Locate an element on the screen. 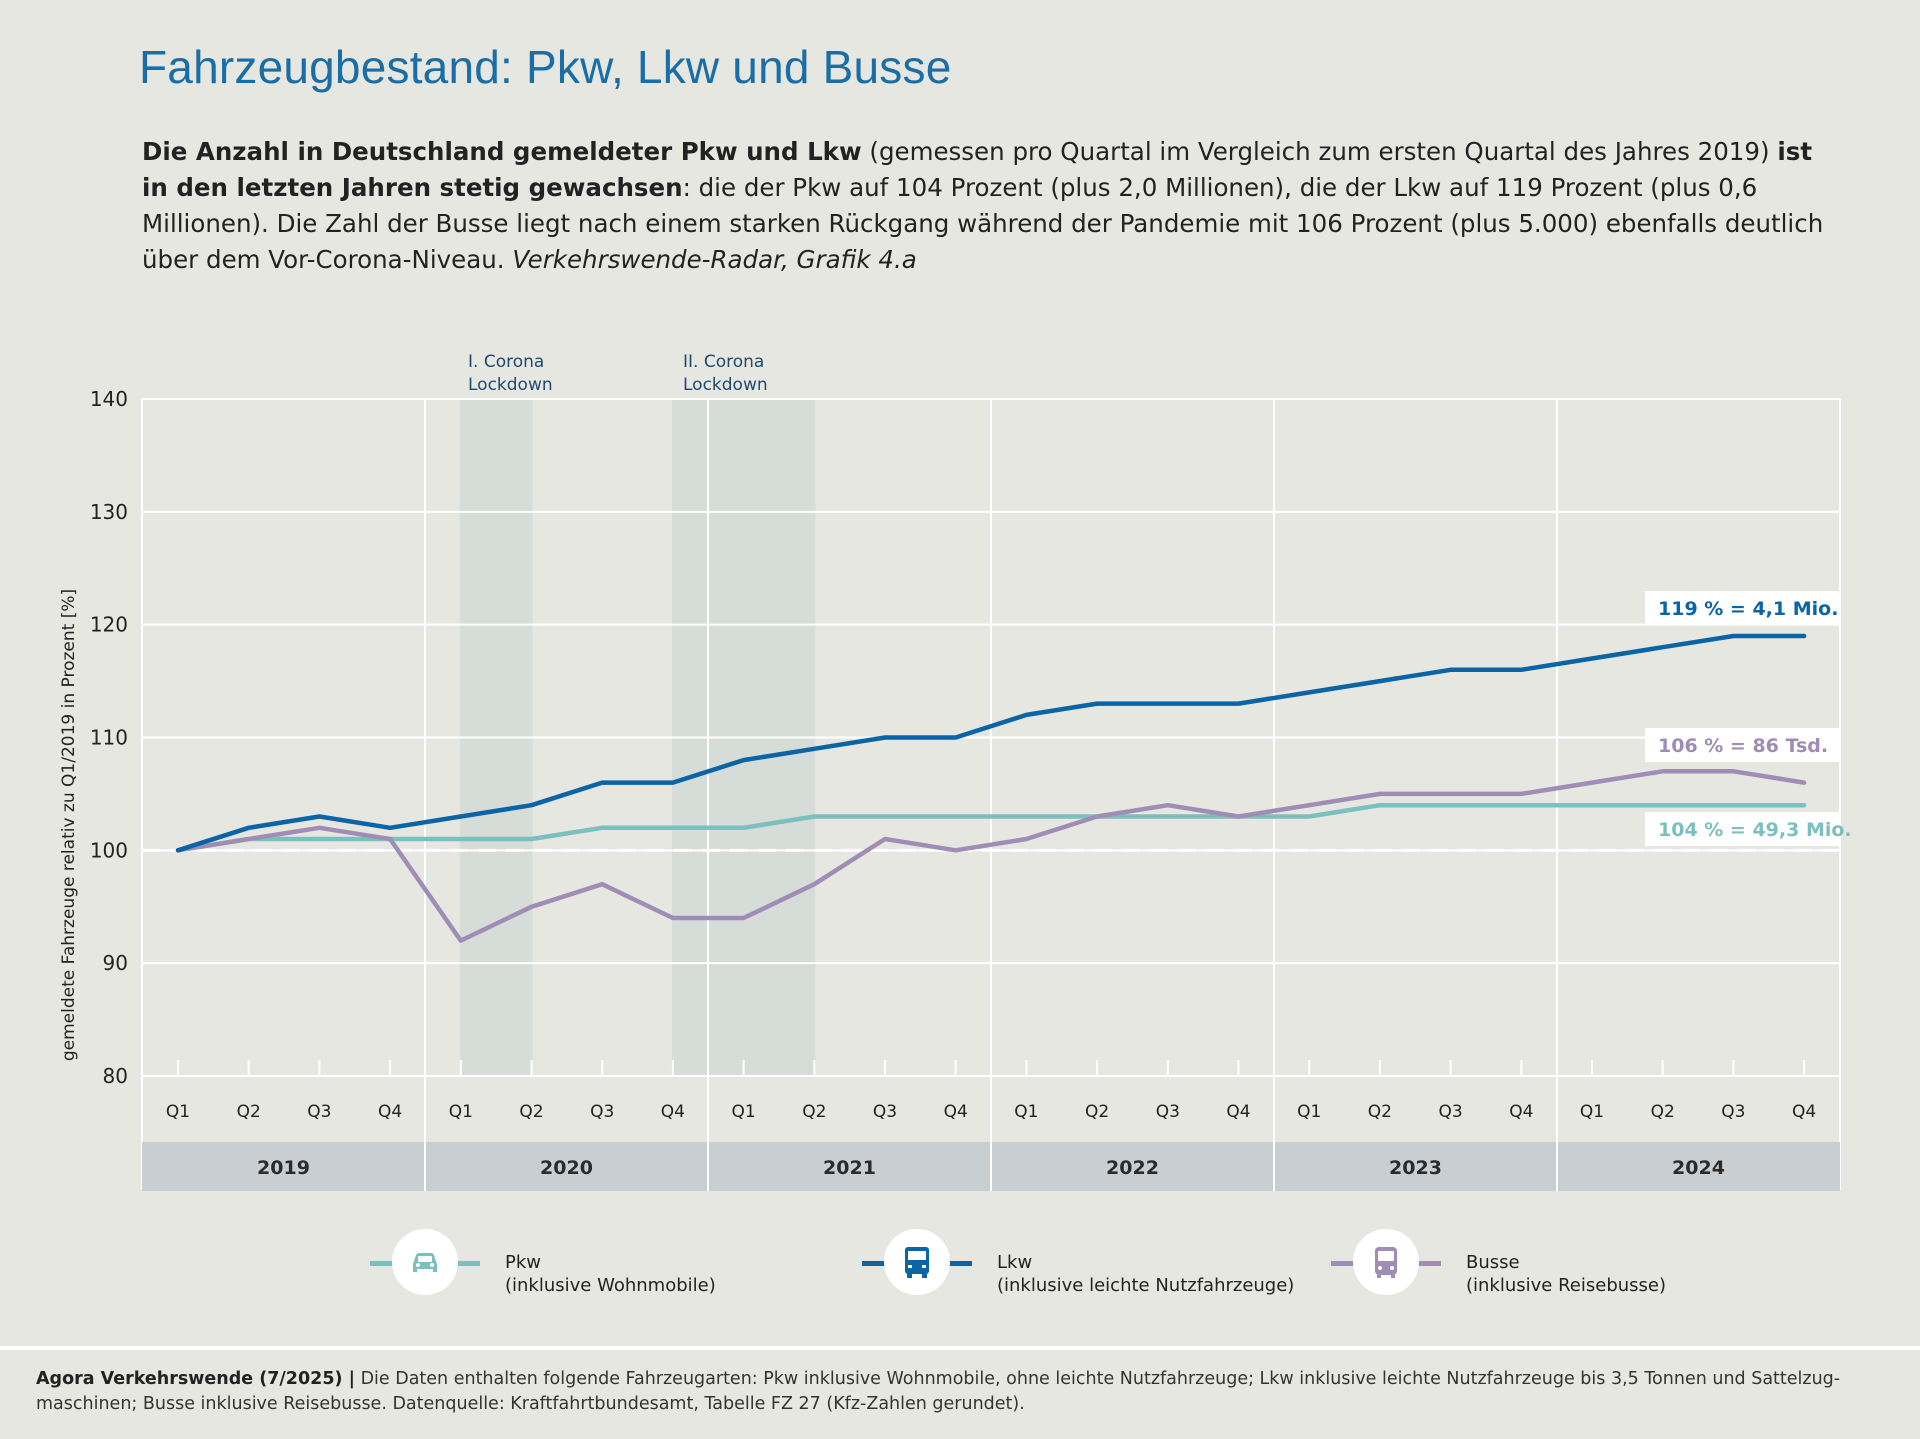 The height and width of the screenshot is (1439, 1920). quarter-label-0: Q1 is located at coordinates (178, 1112).